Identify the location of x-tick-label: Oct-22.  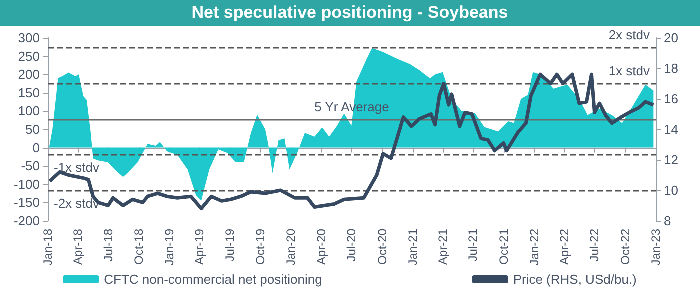
(625, 247).